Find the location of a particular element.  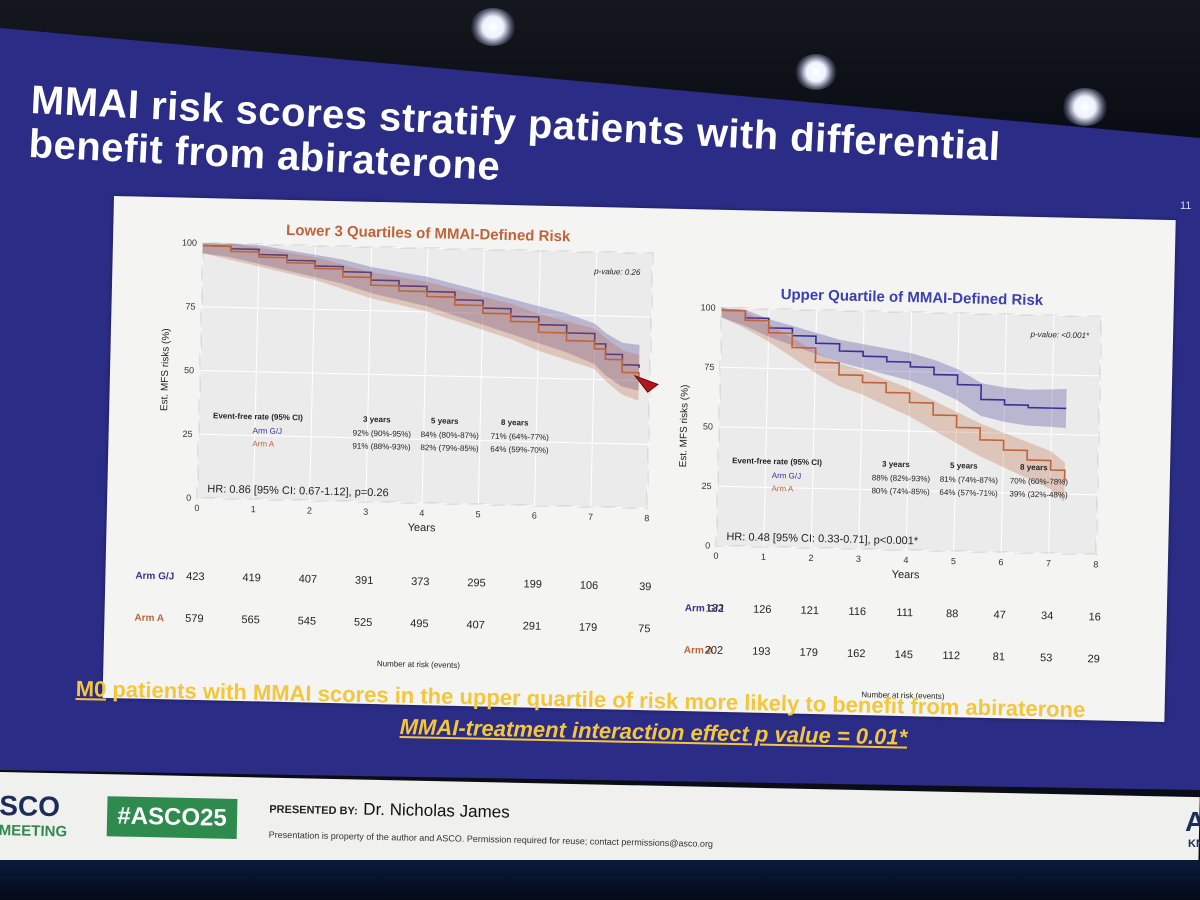

event-free-header: 3 years is located at coordinates (896, 464).